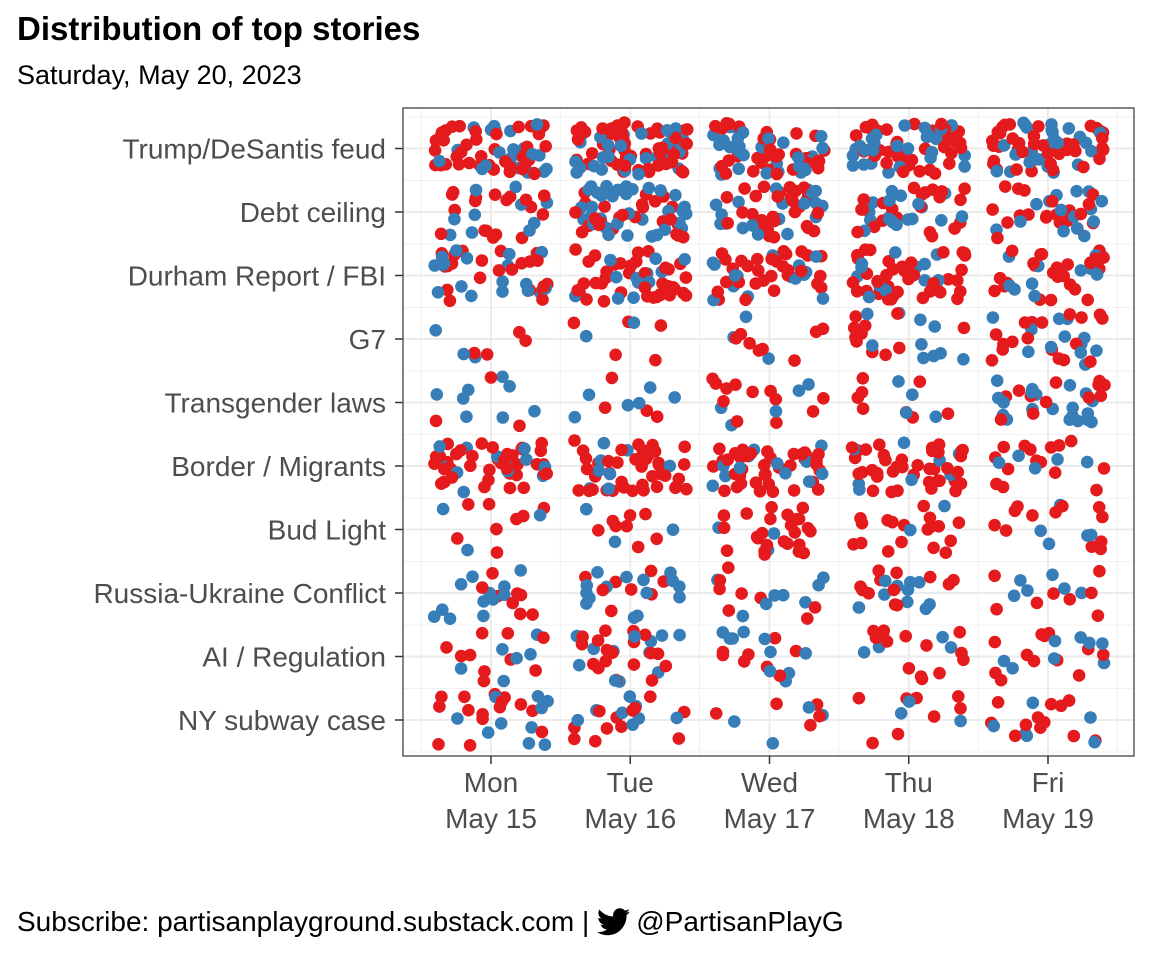 This screenshot has width=1152, height=960. What do you see at coordinates (491, 818) in the screenshot?
I see `x-tick-label-date: May 15` at bounding box center [491, 818].